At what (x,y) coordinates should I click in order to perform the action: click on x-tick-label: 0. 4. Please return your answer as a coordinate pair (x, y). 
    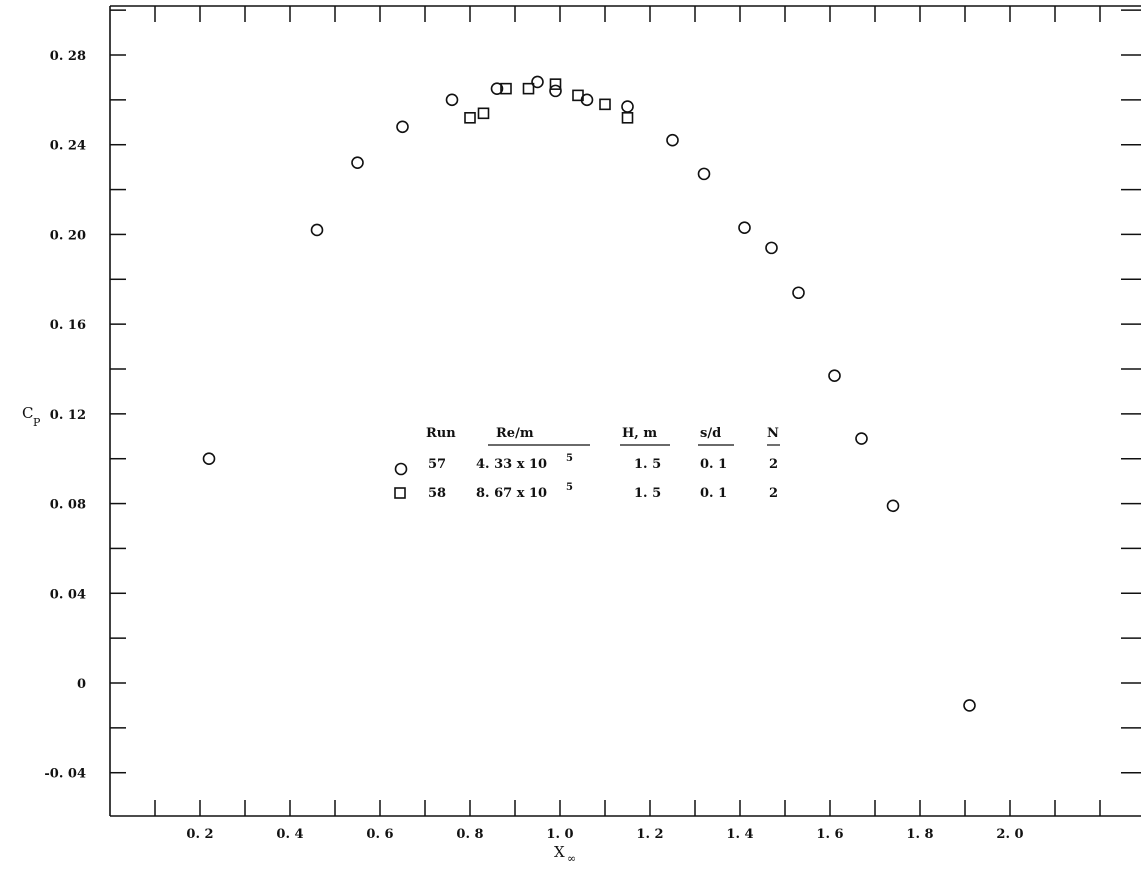
    Looking at the image, I should click on (289, 834).